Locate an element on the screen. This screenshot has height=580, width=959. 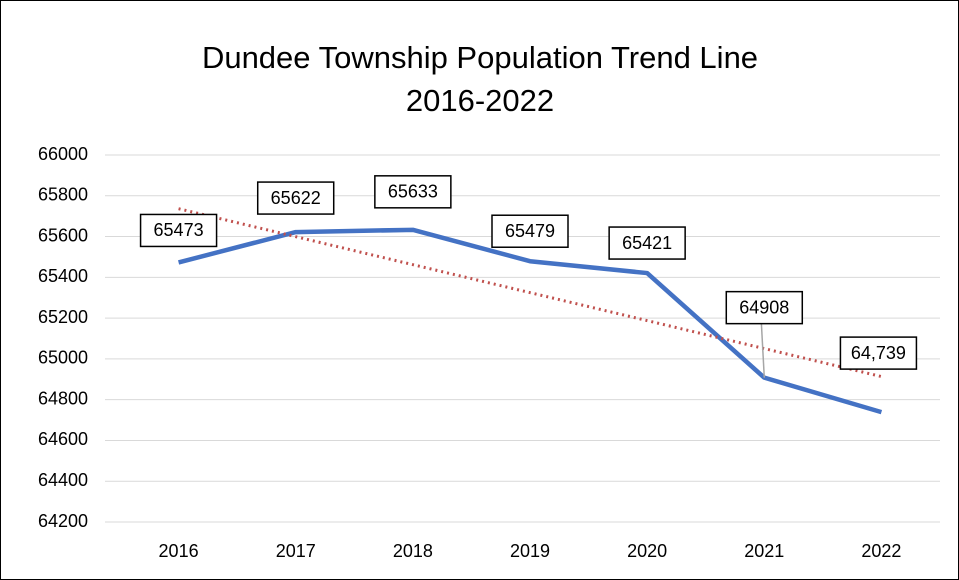
y-tick-label: 65600 is located at coordinates (63, 235).